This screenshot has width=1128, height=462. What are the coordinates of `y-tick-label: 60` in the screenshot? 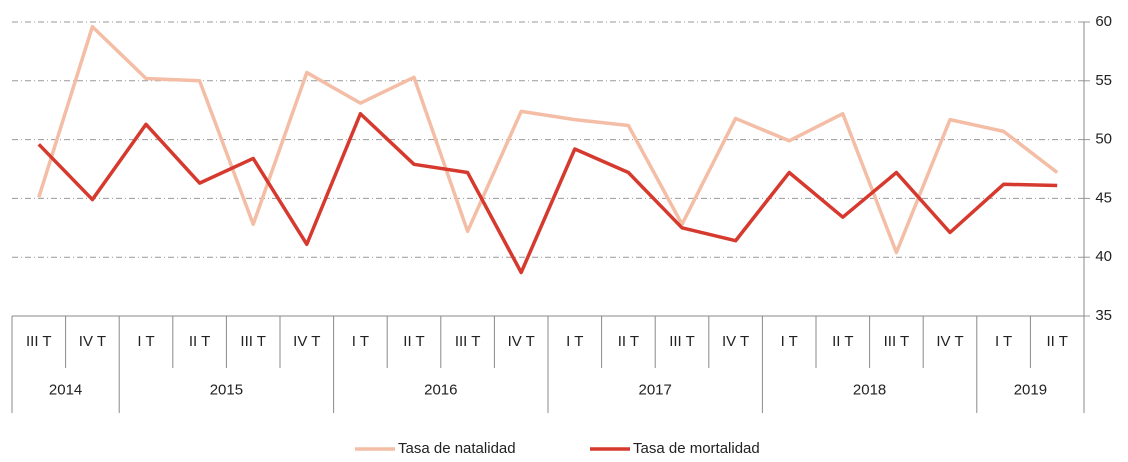 It's located at (1103, 21).